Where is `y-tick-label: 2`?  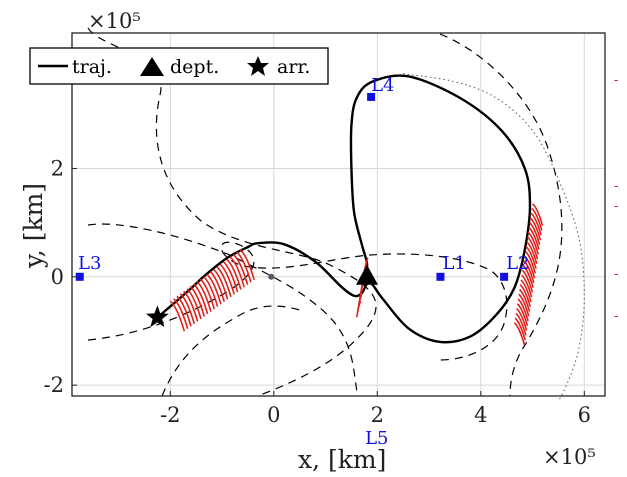 y-tick-label: 2 is located at coordinates (57, 168).